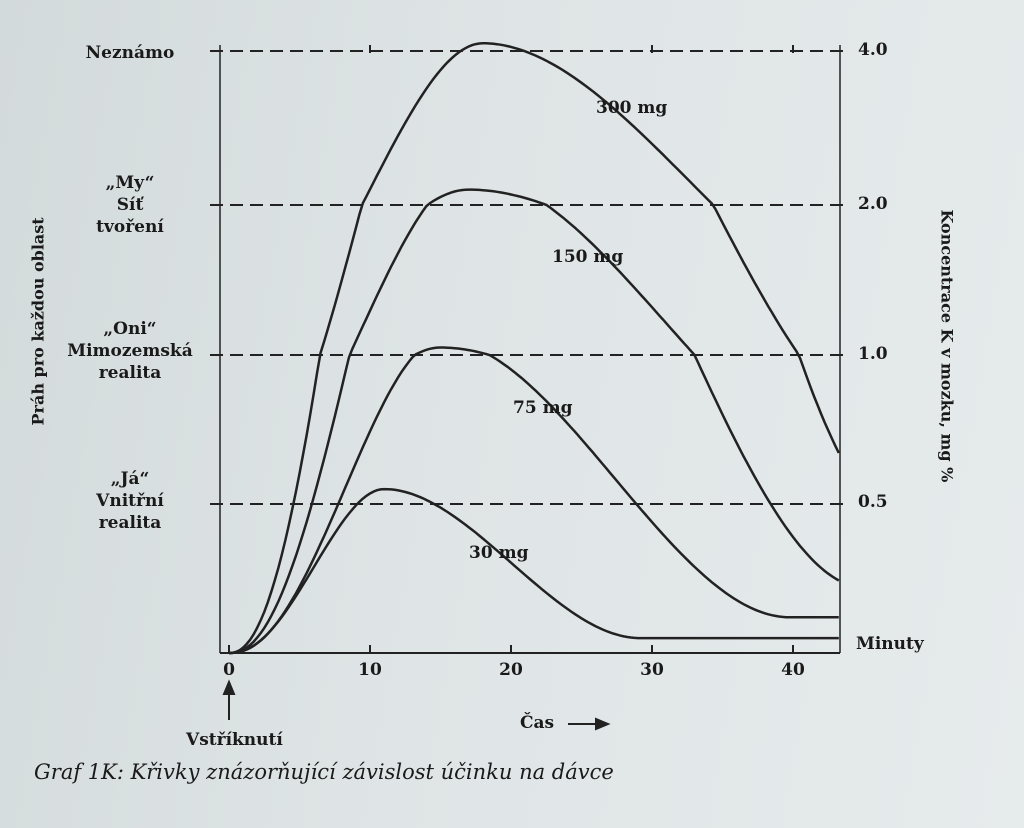 Image resolution: width=1024 pixels, height=828 pixels. I want to click on injection-label: Vstříknutí, so click(234, 740).